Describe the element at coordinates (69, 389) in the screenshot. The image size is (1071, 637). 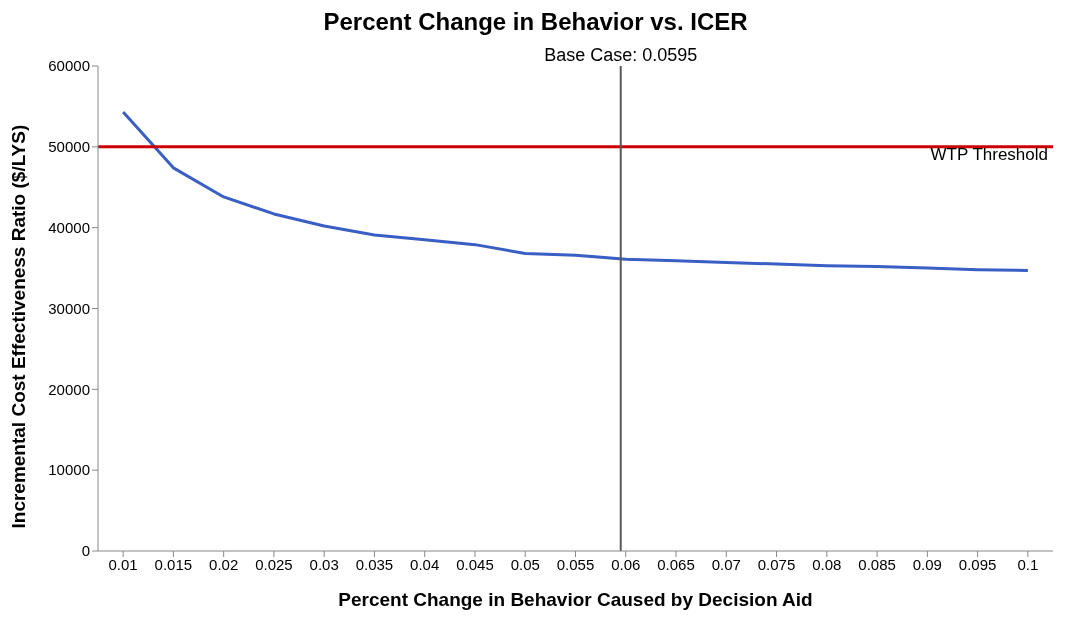
I see `y-tick-label: 20000` at that location.